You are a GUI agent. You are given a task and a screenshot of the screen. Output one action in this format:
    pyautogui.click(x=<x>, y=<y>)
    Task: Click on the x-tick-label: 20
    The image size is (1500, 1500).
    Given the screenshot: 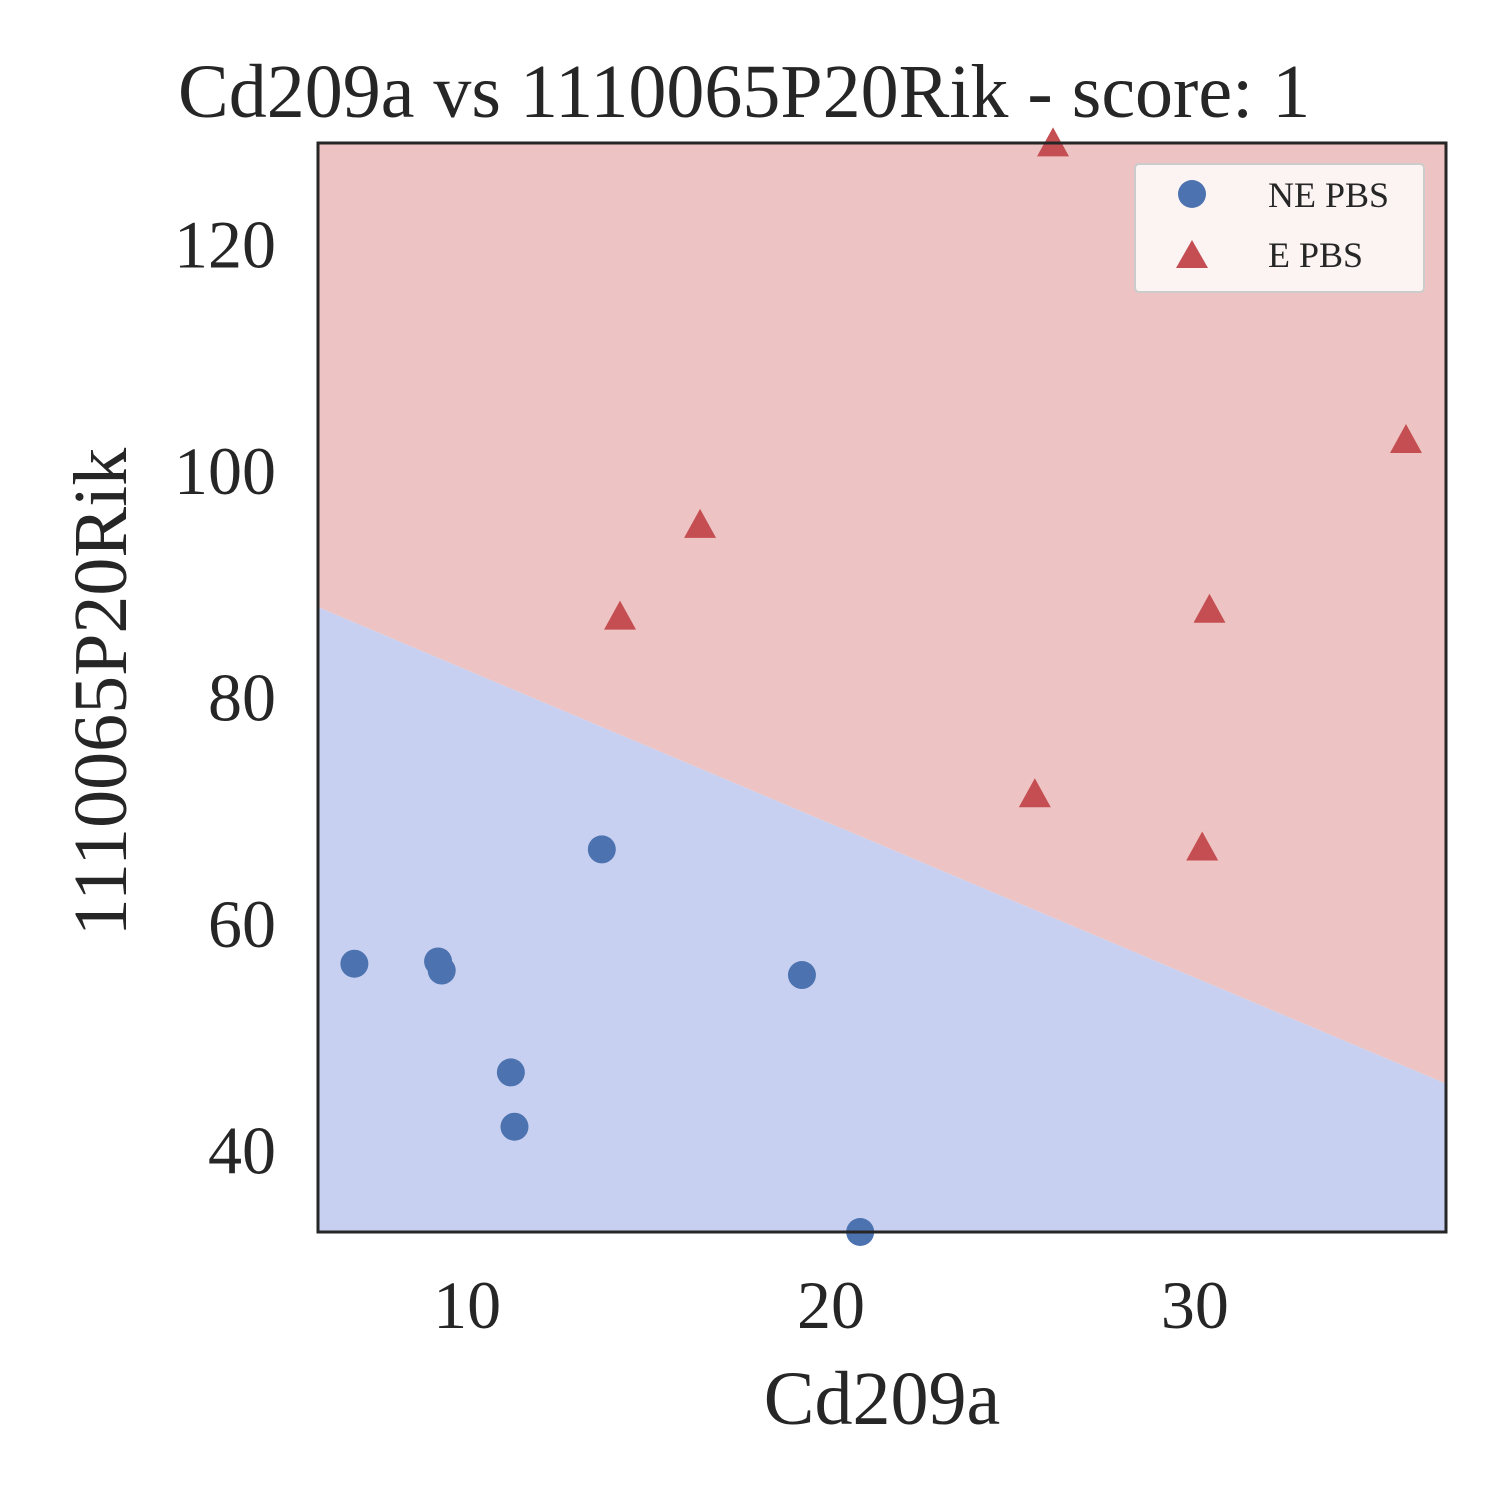 What is the action you would take?
    pyautogui.click(x=831, y=1305)
    